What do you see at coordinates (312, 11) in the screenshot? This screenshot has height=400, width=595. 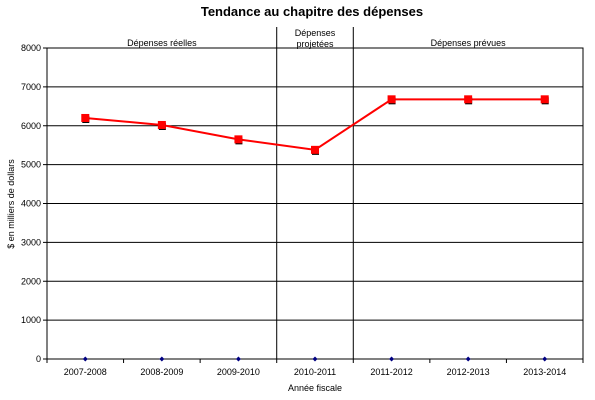 I see `chart-title: Tendance au chapitre des dépenses` at bounding box center [312, 11].